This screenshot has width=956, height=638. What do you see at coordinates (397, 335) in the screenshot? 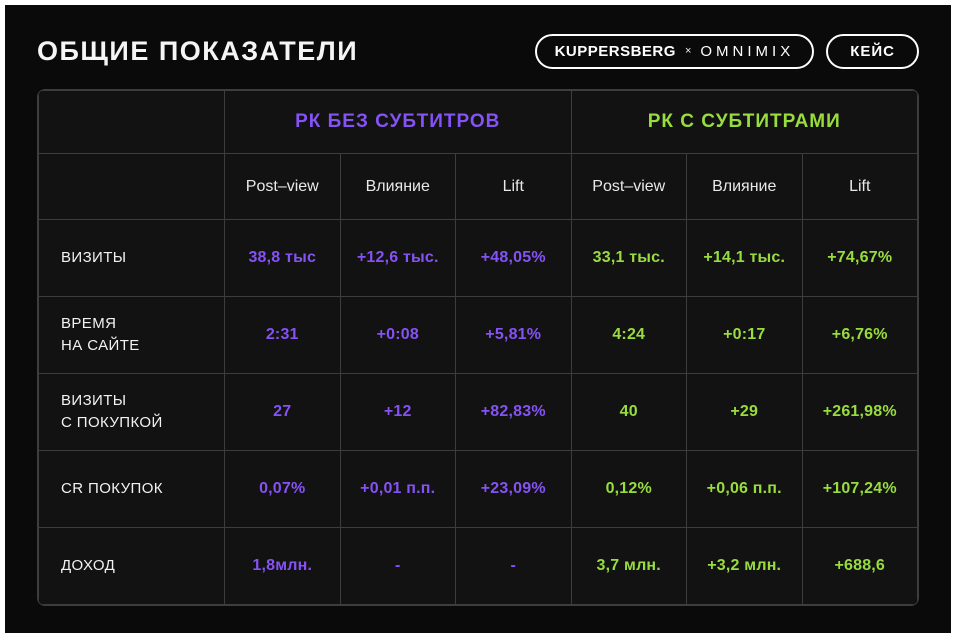
I see `cell: +0:08` at bounding box center [397, 335].